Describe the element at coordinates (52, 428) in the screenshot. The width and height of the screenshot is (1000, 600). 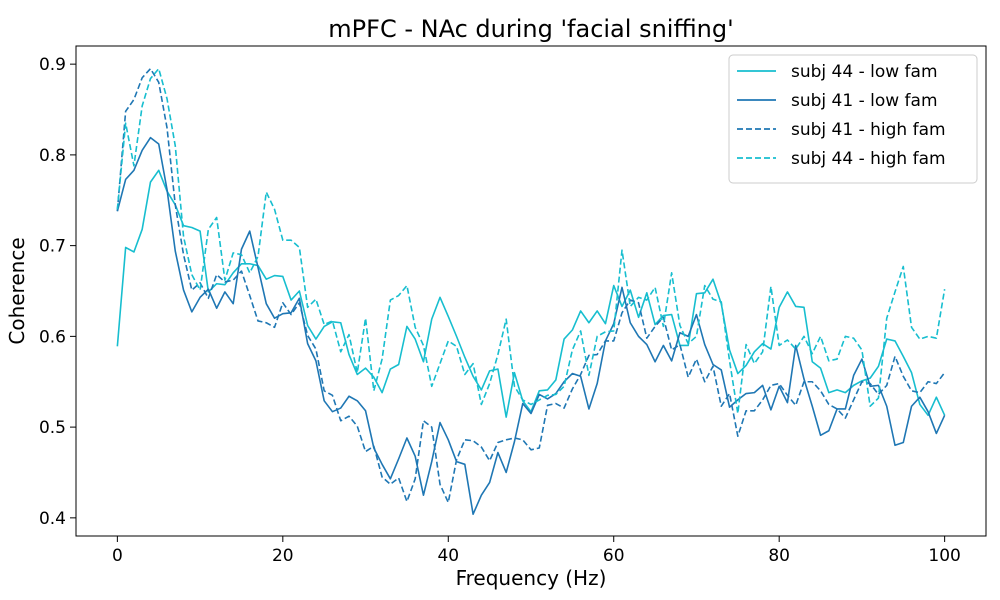
I see `y-tick-label: 0.5` at that location.